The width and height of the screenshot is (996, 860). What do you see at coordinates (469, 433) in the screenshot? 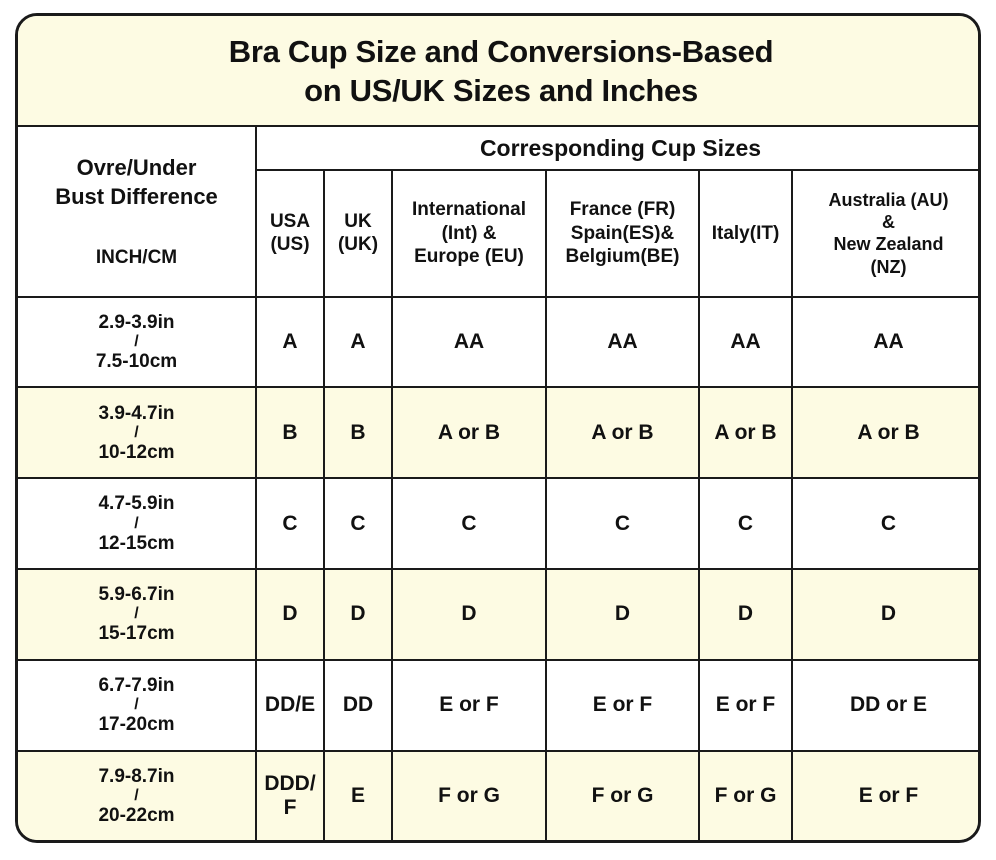
I see `row-2-int: A or B` at bounding box center [469, 433].